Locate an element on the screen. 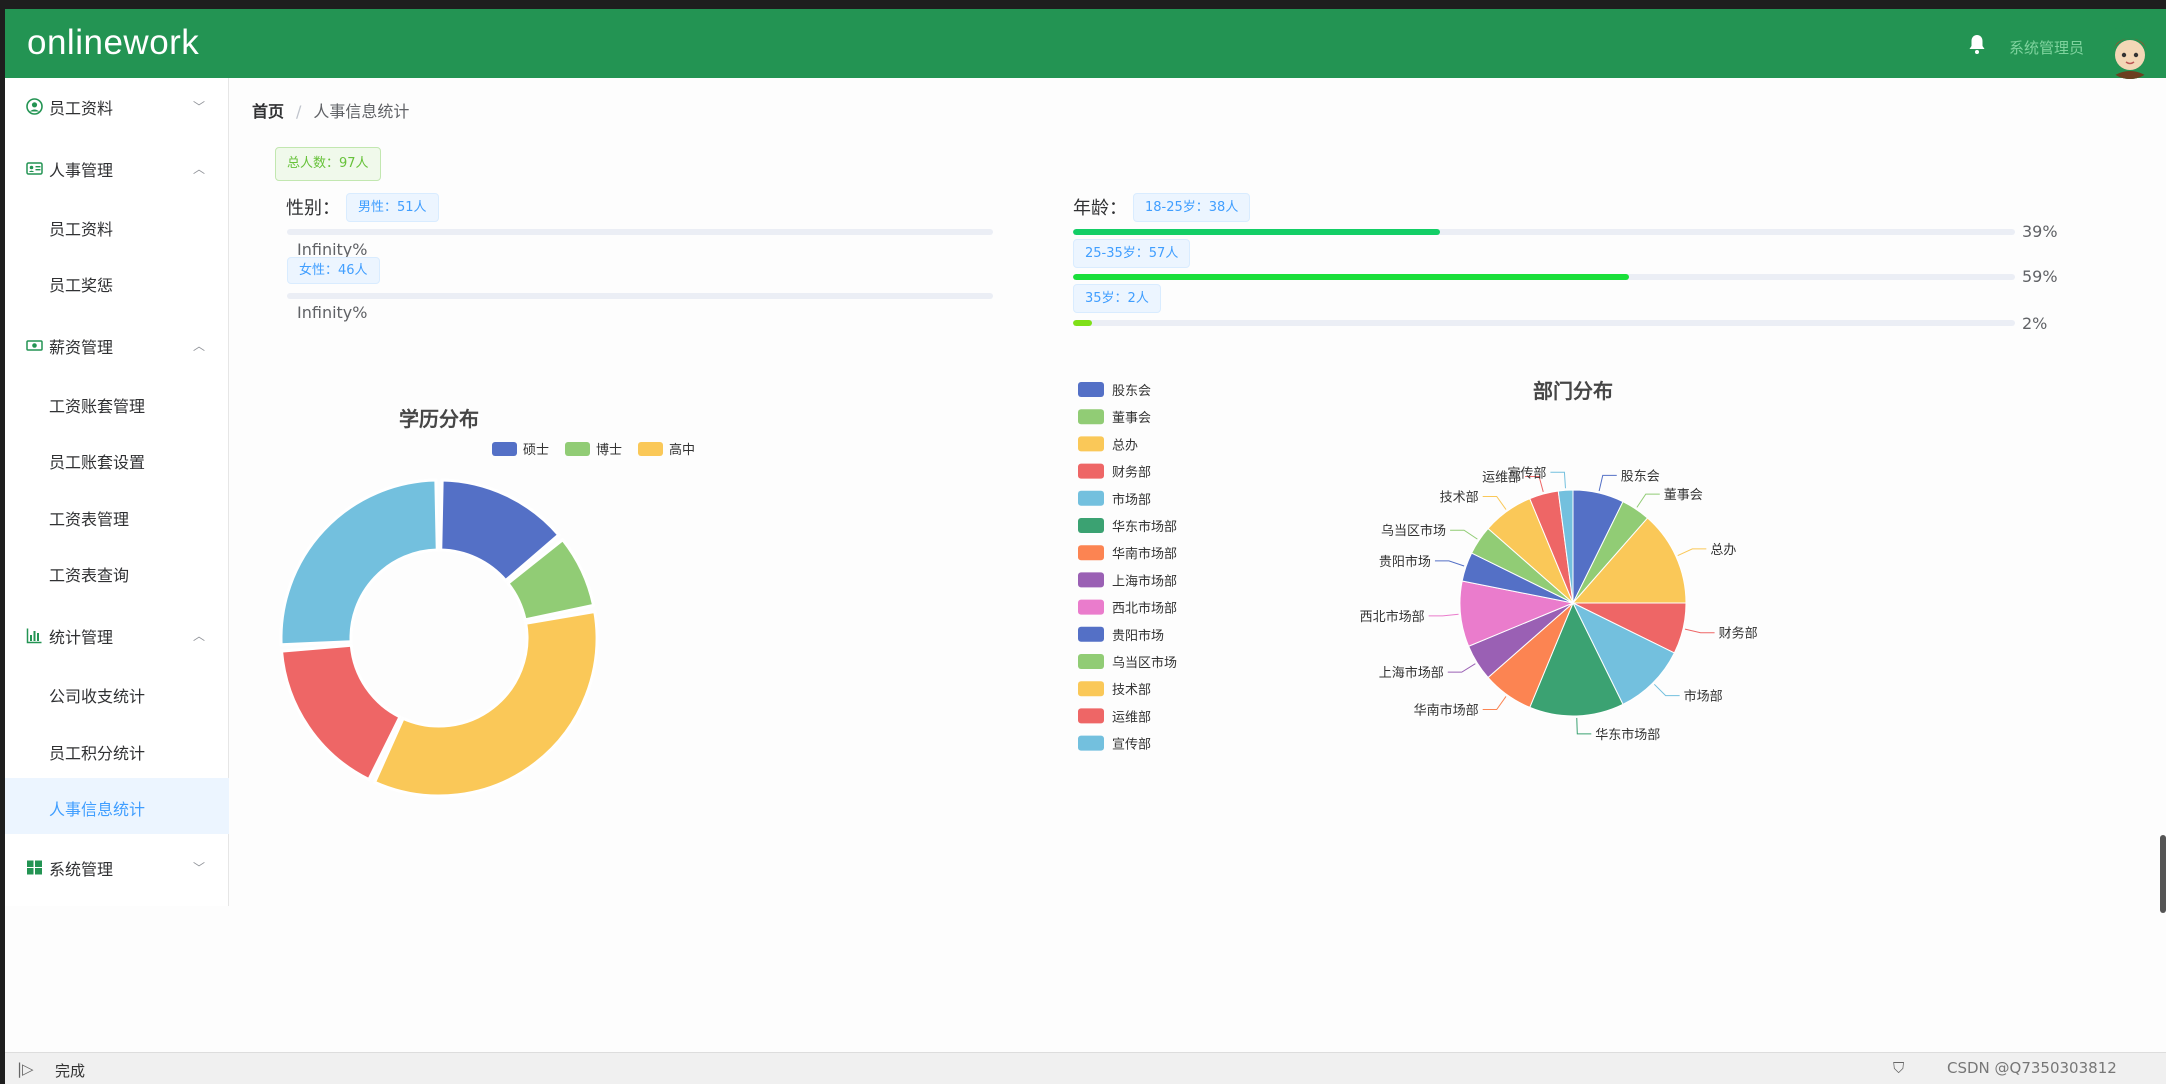  app-logo: onlinework is located at coordinates (113, 42).